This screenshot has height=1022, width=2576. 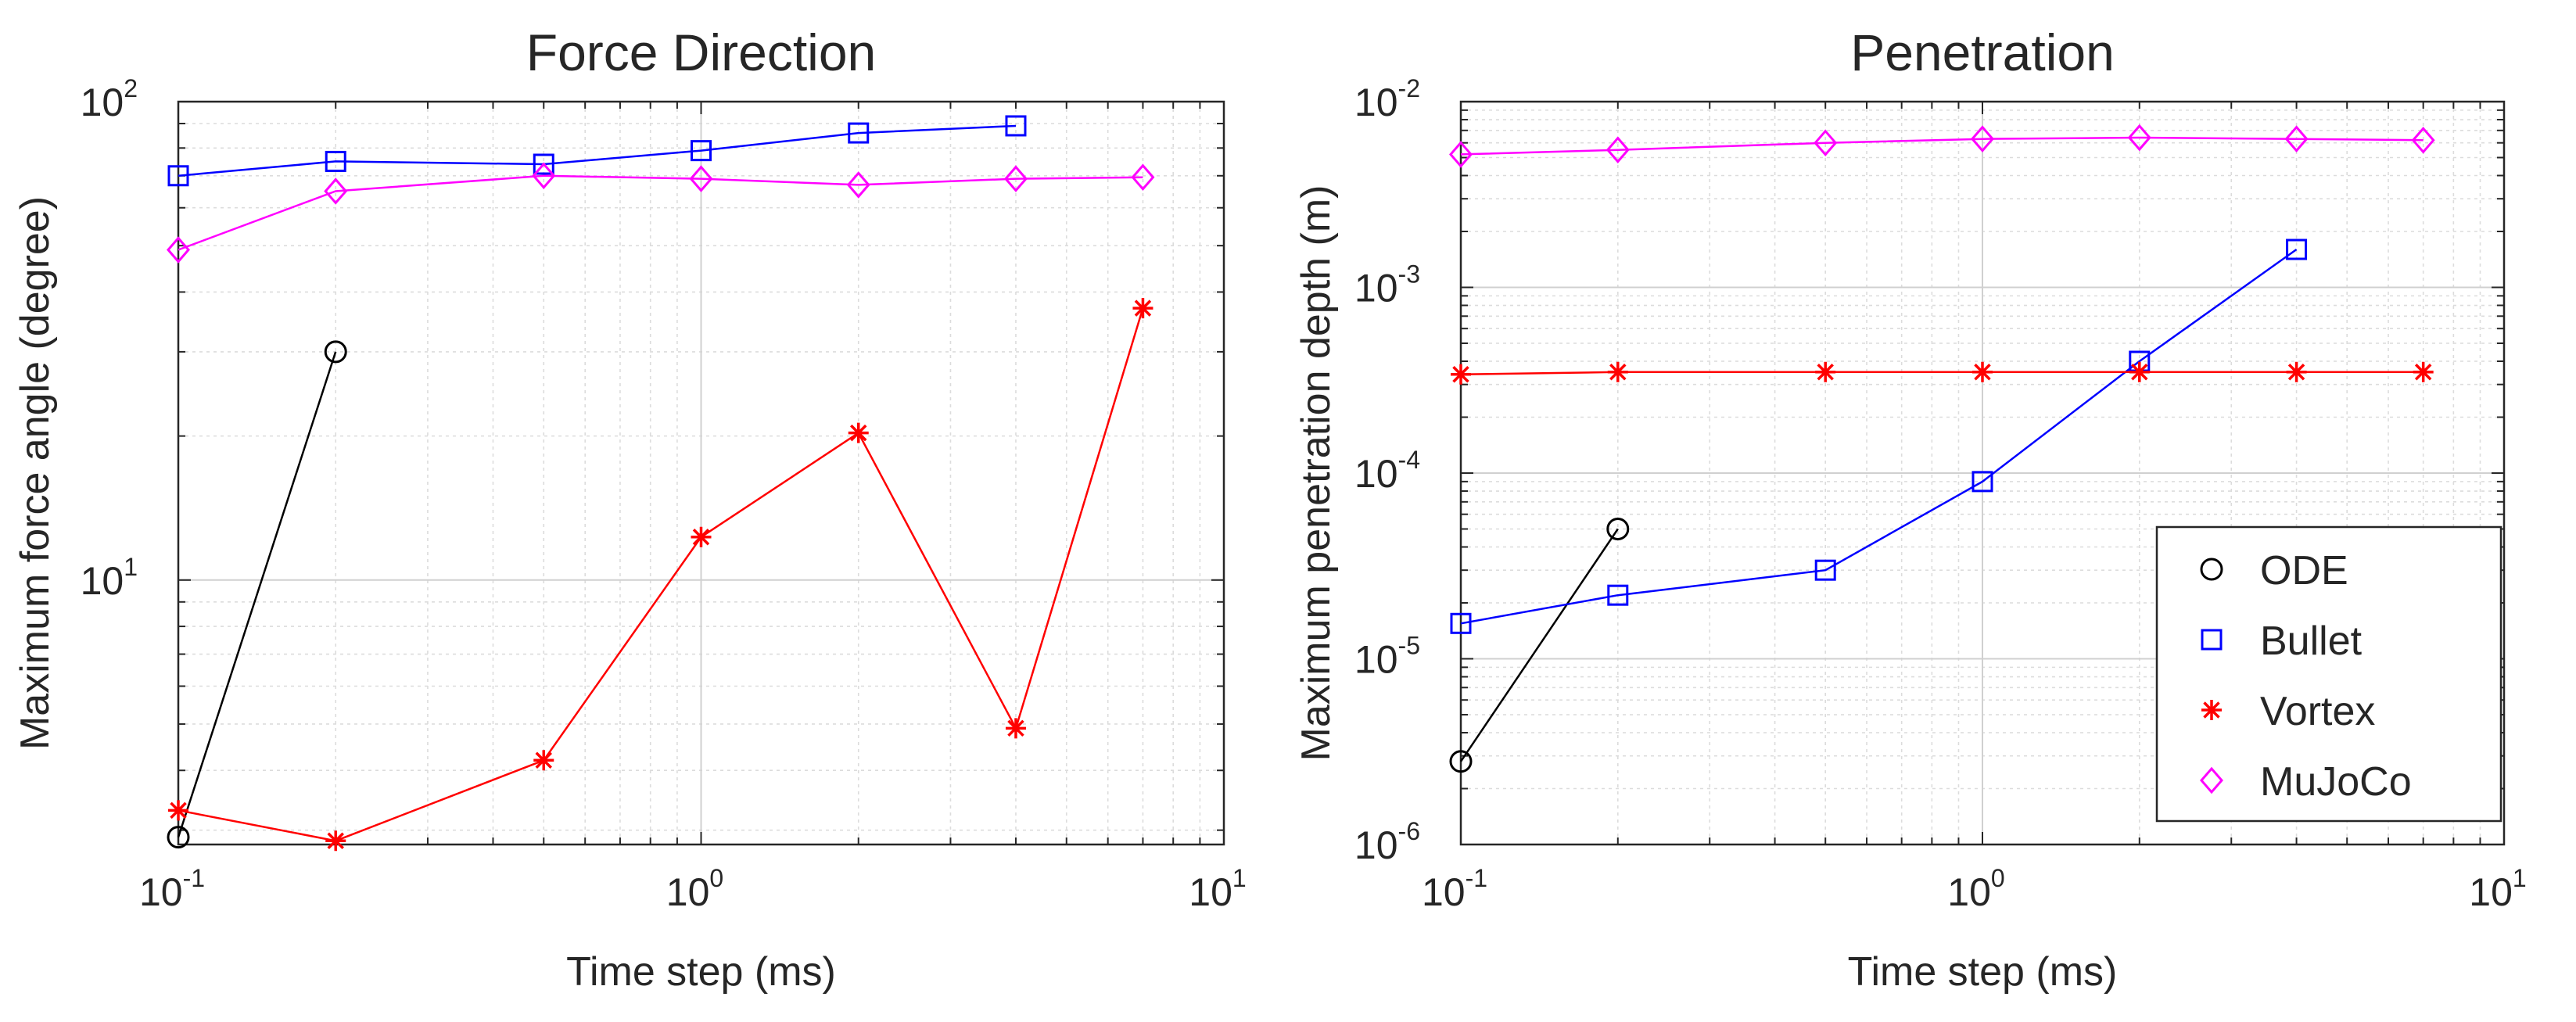 I want to click on legend-label: Bullet, so click(x=2311, y=642).